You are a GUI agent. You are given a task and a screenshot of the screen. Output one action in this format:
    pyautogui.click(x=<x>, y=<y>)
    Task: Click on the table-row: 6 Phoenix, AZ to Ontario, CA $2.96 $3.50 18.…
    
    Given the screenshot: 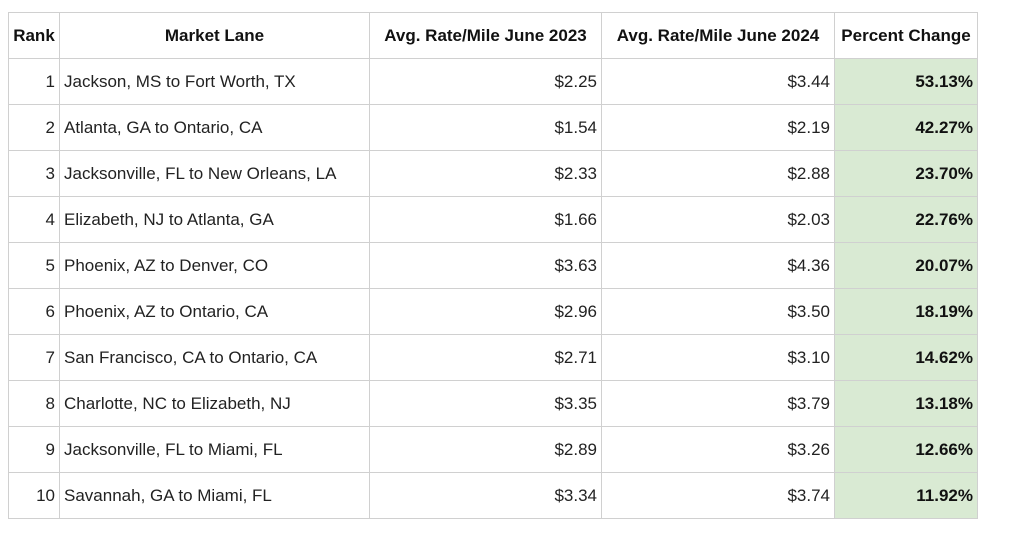 What is the action you would take?
    pyautogui.click(x=493, y=311)
    